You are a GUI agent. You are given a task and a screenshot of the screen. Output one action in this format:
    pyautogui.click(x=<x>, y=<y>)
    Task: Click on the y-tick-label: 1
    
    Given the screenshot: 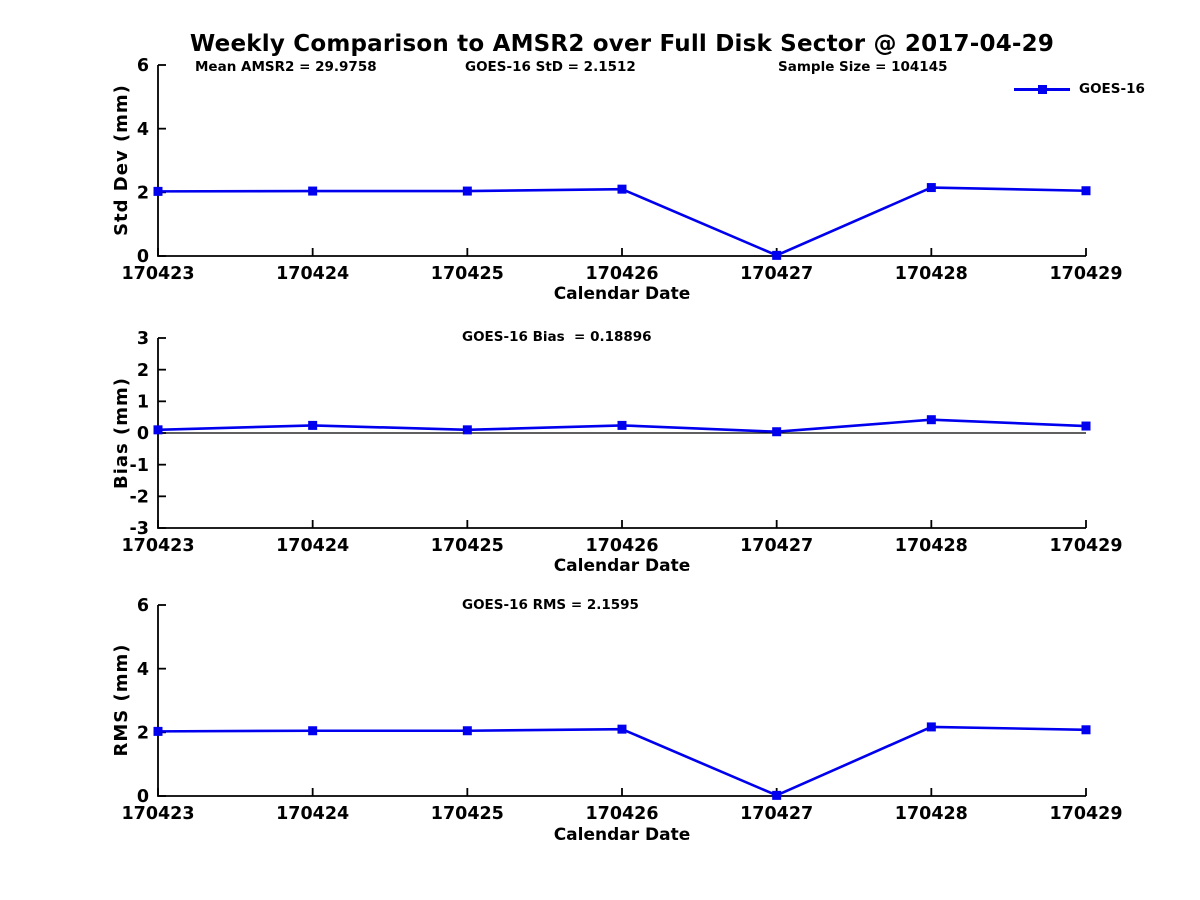 What is the action you would take?
    pyautogui.click(x=143, y=402)
    